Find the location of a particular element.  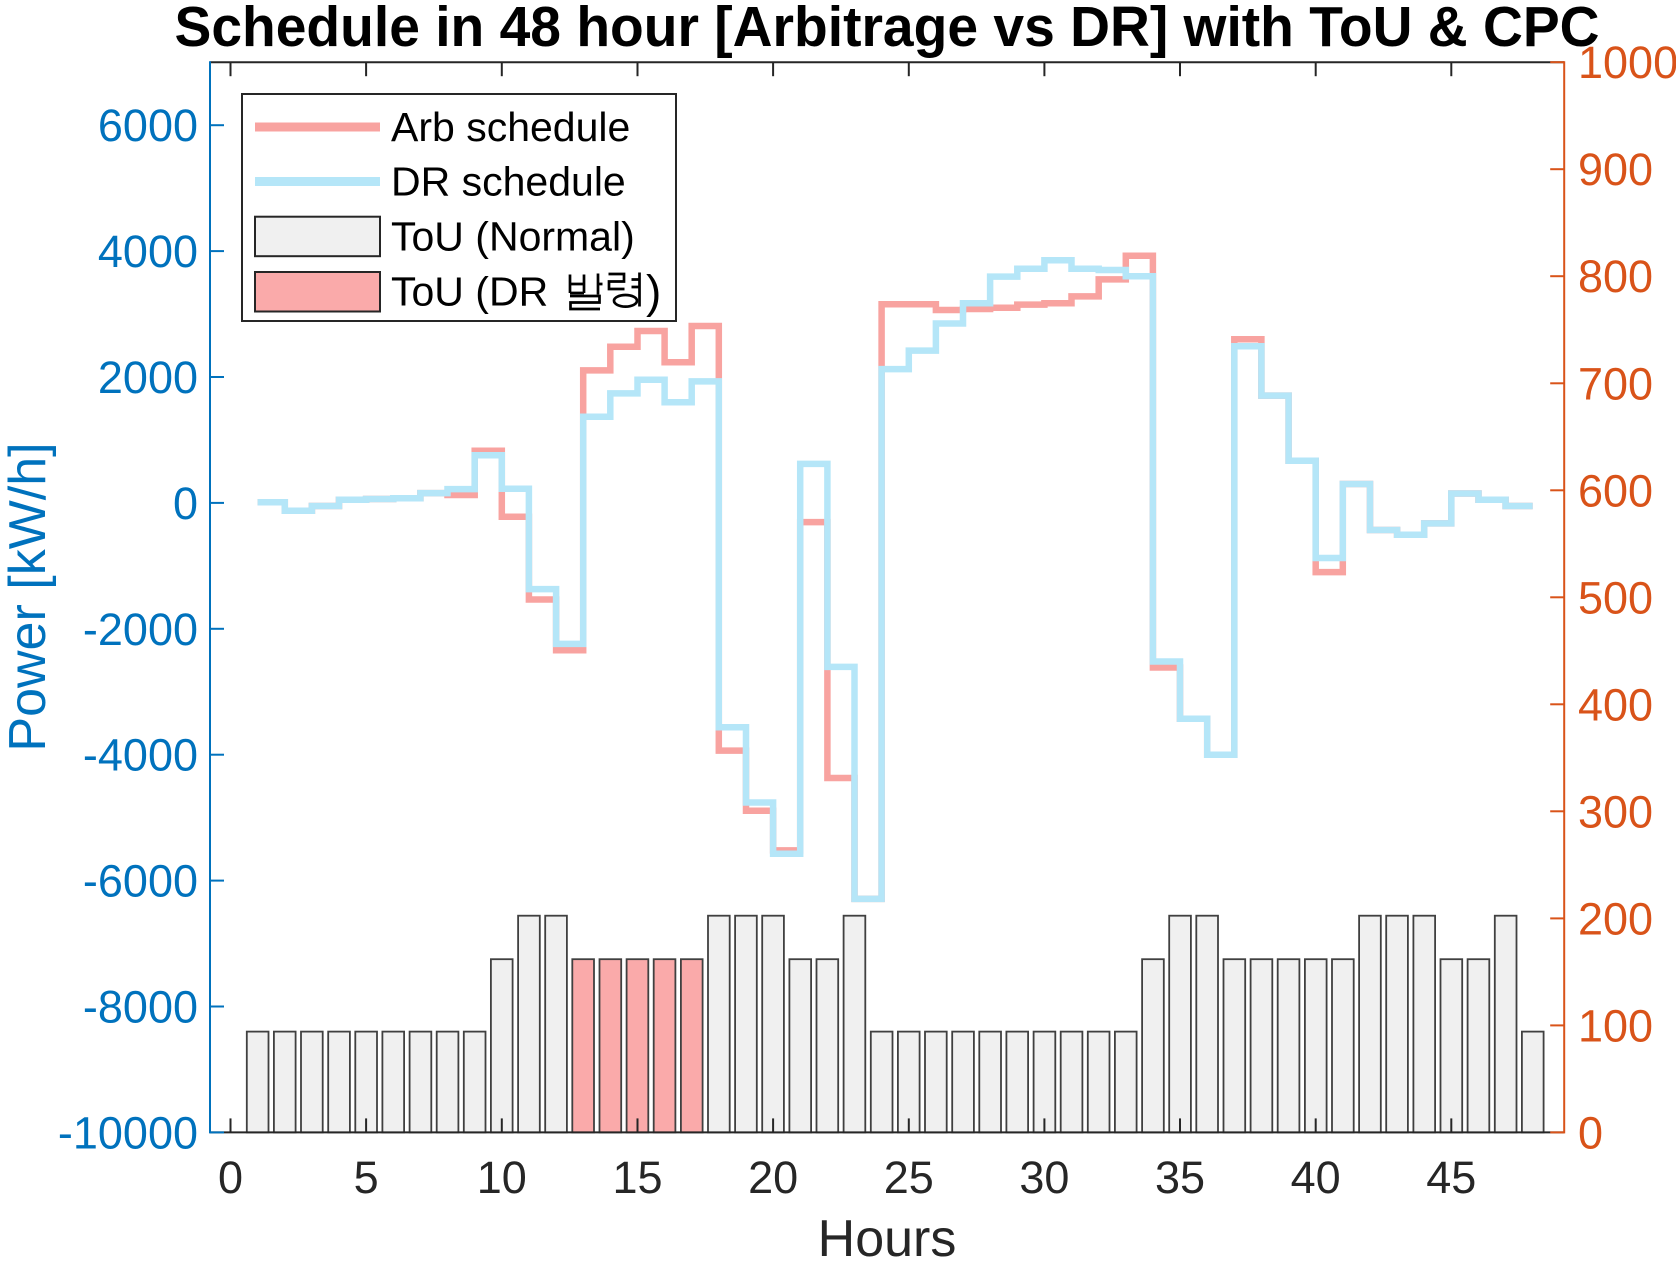

svg-text: 500 is located at coordinates (1615, 597).